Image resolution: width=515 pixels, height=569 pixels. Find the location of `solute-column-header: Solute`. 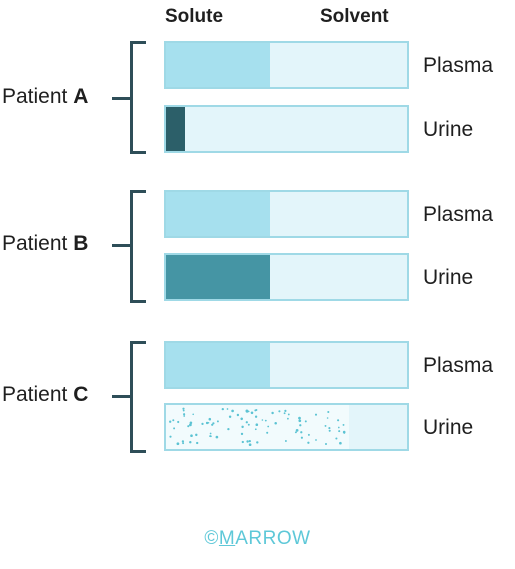

solute-column-header: Solute is located at coordinates (194, 16).